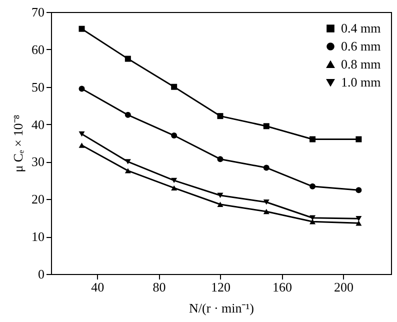  Describe the element at coordinates (41, 274) in the screenshot. I see `y-tick-label: 0` at that location.